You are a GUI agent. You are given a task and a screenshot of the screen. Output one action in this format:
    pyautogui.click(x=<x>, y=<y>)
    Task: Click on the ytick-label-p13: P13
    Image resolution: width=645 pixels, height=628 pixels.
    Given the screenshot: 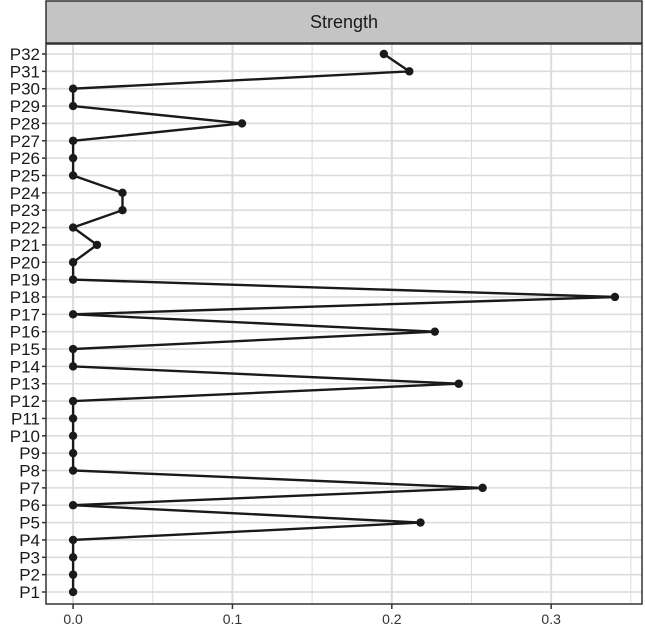 What is the action you would take?
    pyautogui.click(x=25, y=384)
    